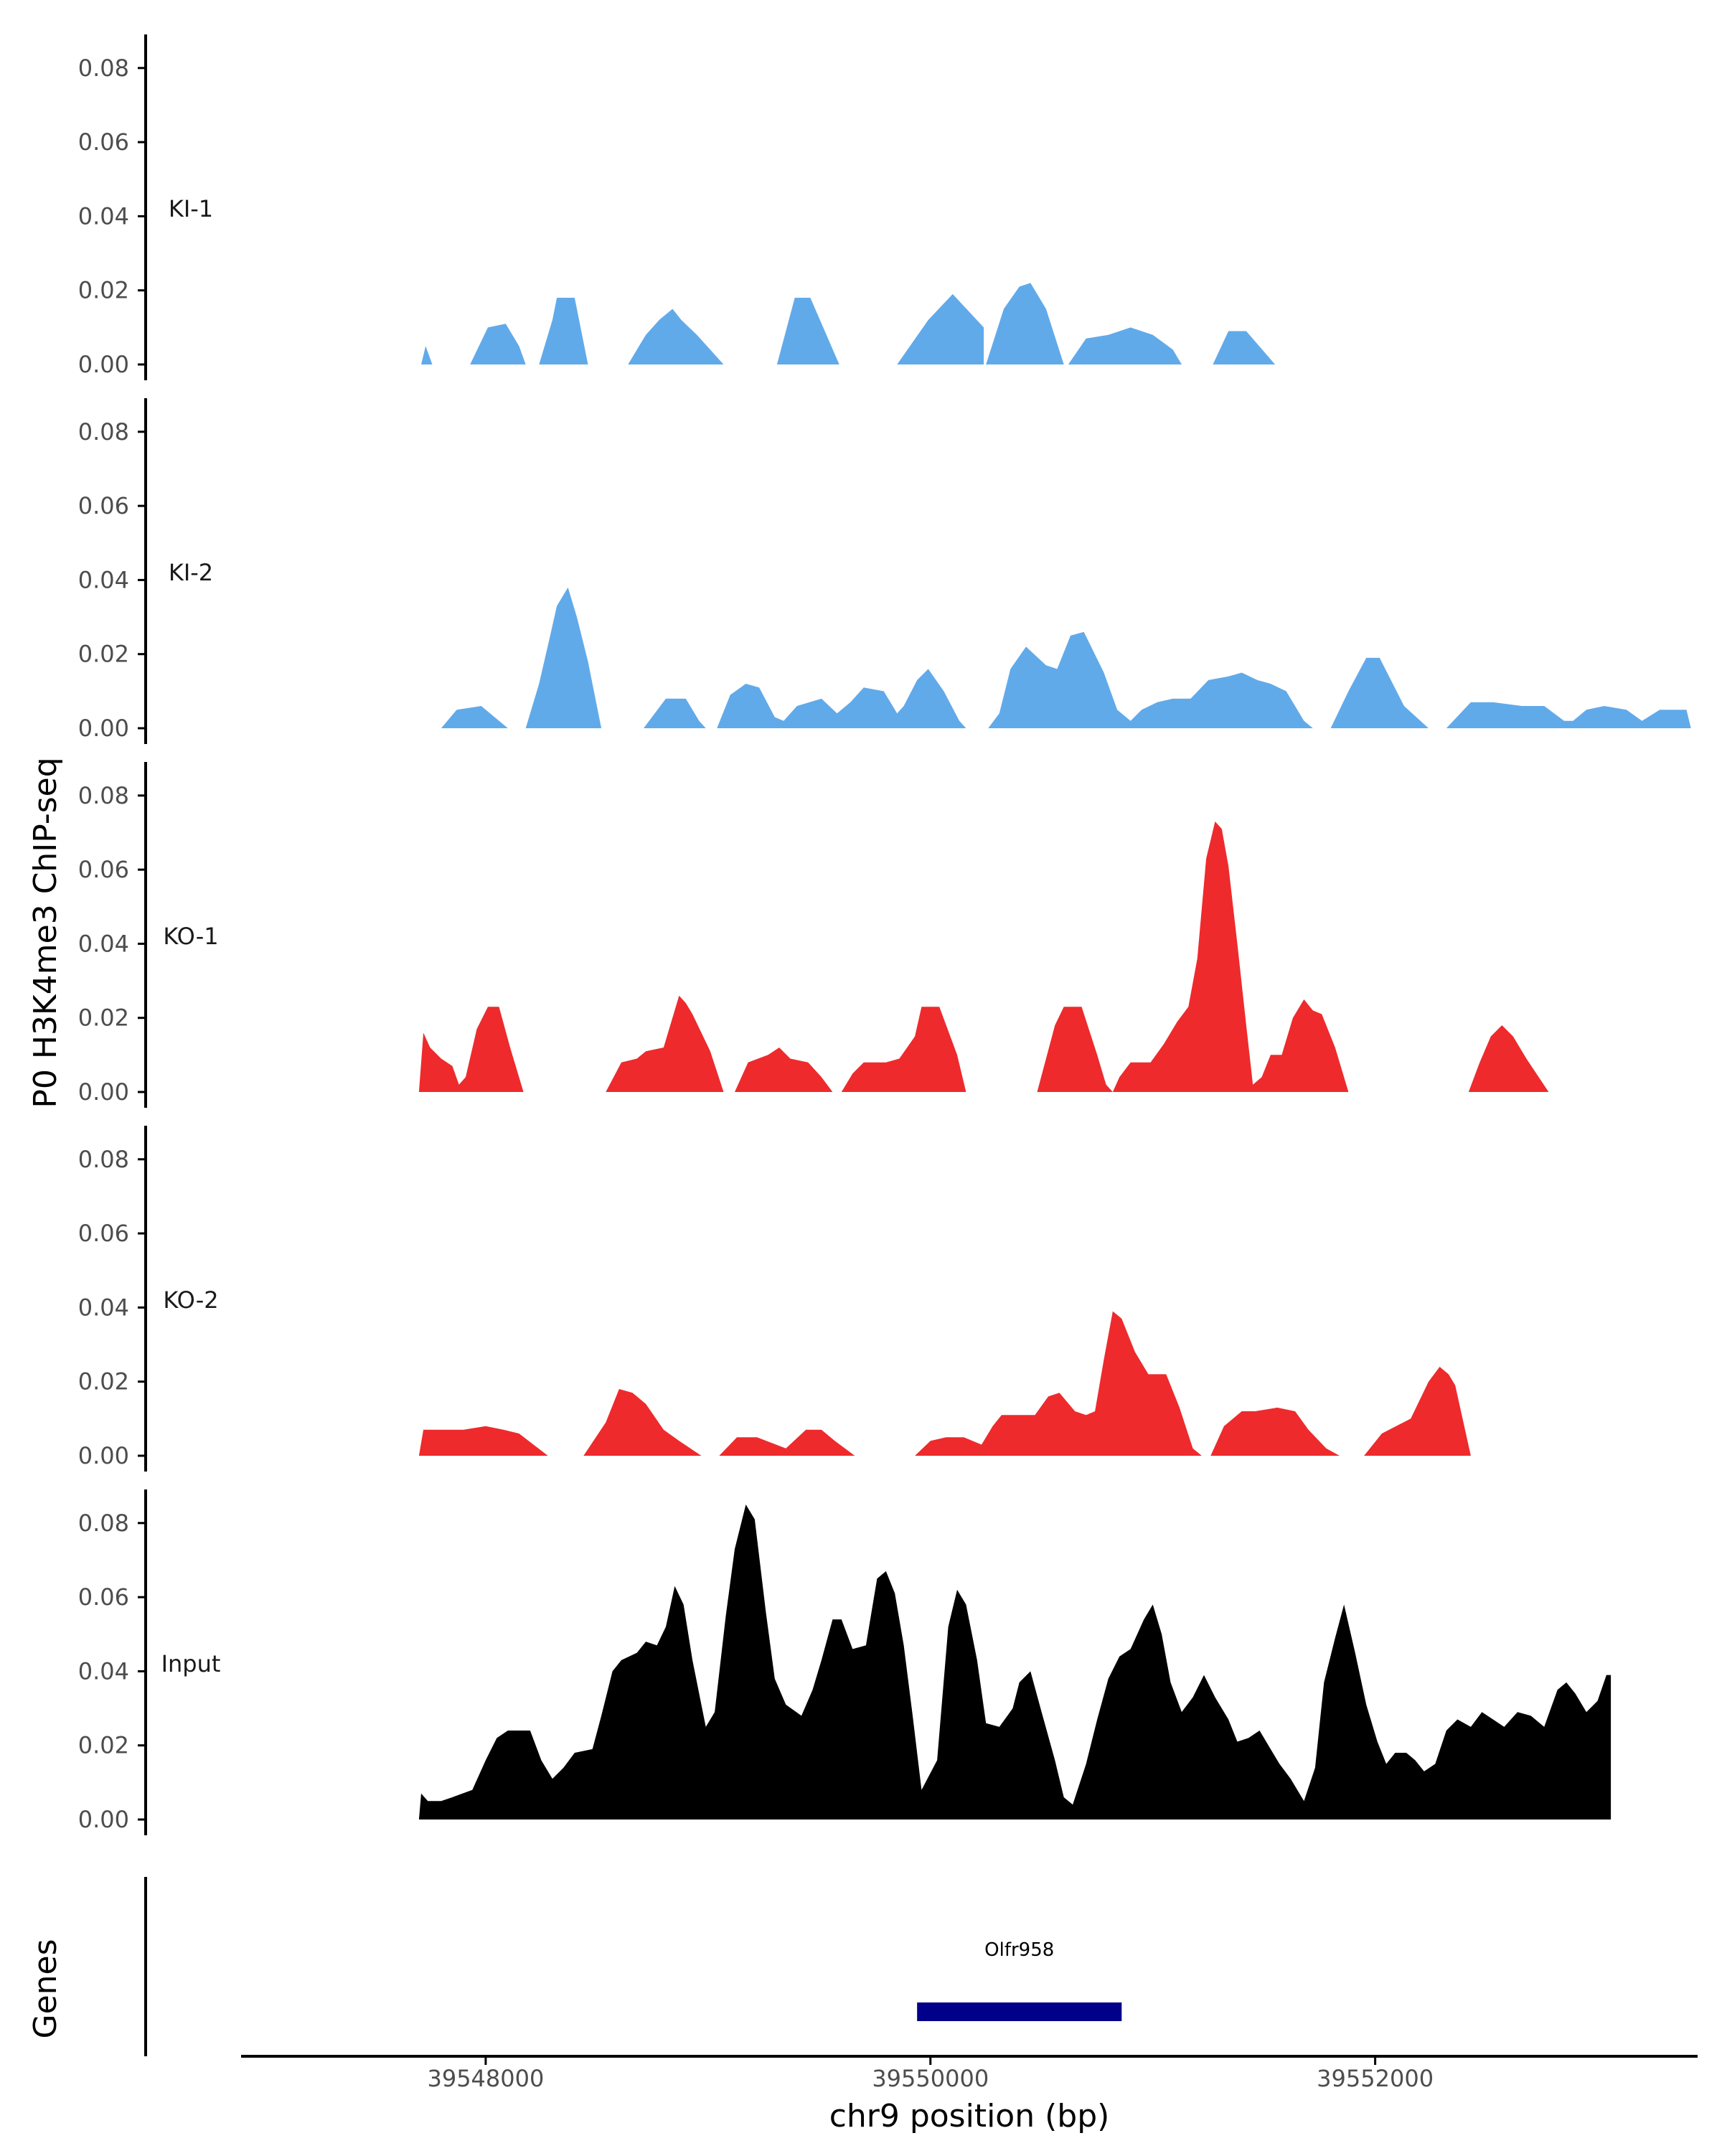 The width and height of the screenshot is (1722, 2156). I want to click on track-label: KO-2, so click(191, 1300).